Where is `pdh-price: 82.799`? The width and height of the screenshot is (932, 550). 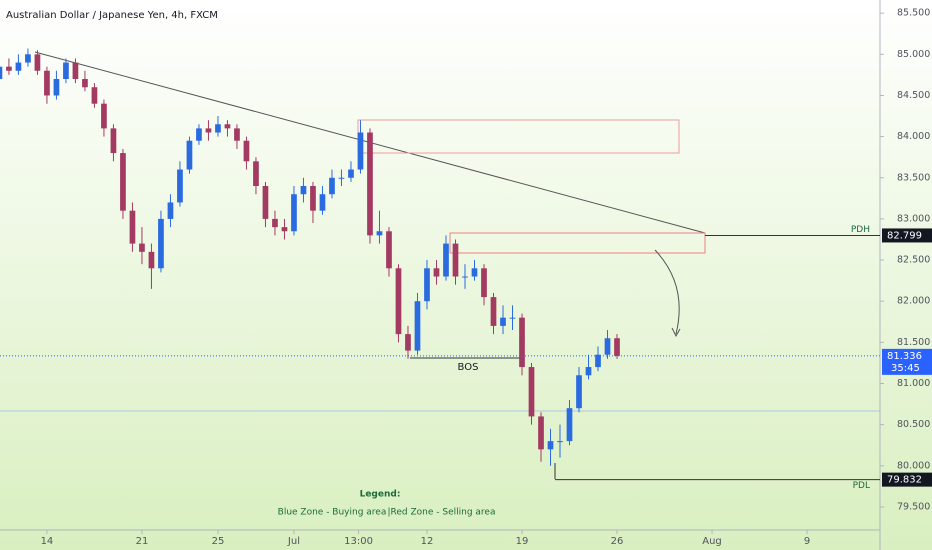 pdh-price: 82.799 is located at coordinates (904, 235).